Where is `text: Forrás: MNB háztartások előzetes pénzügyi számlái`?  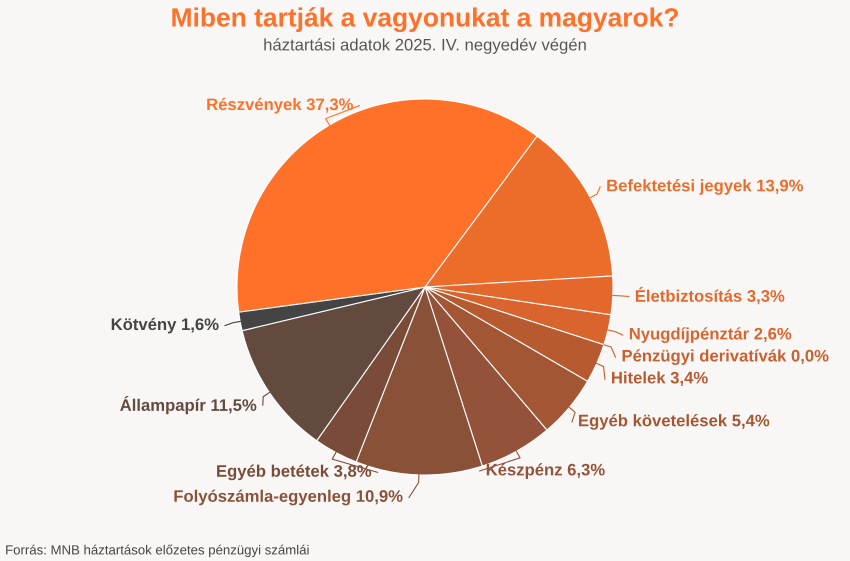
text: Forrás: MNB háztartások előzetes pénzügyi számlái is located at coordinates (157, 551).